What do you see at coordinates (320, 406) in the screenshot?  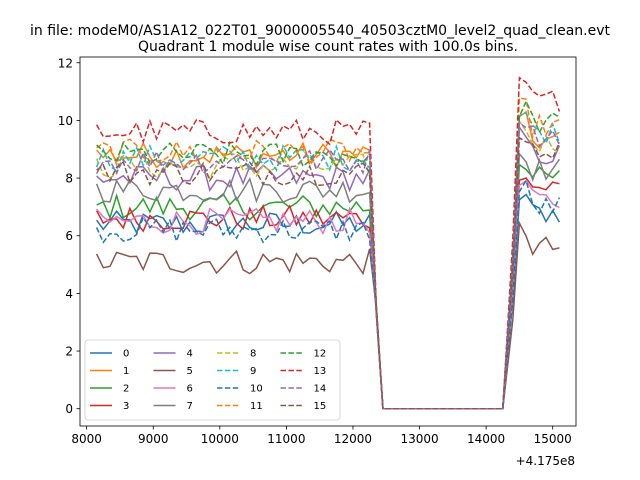 I see `legend-label-15: 15` at bounding box center [320, 406].